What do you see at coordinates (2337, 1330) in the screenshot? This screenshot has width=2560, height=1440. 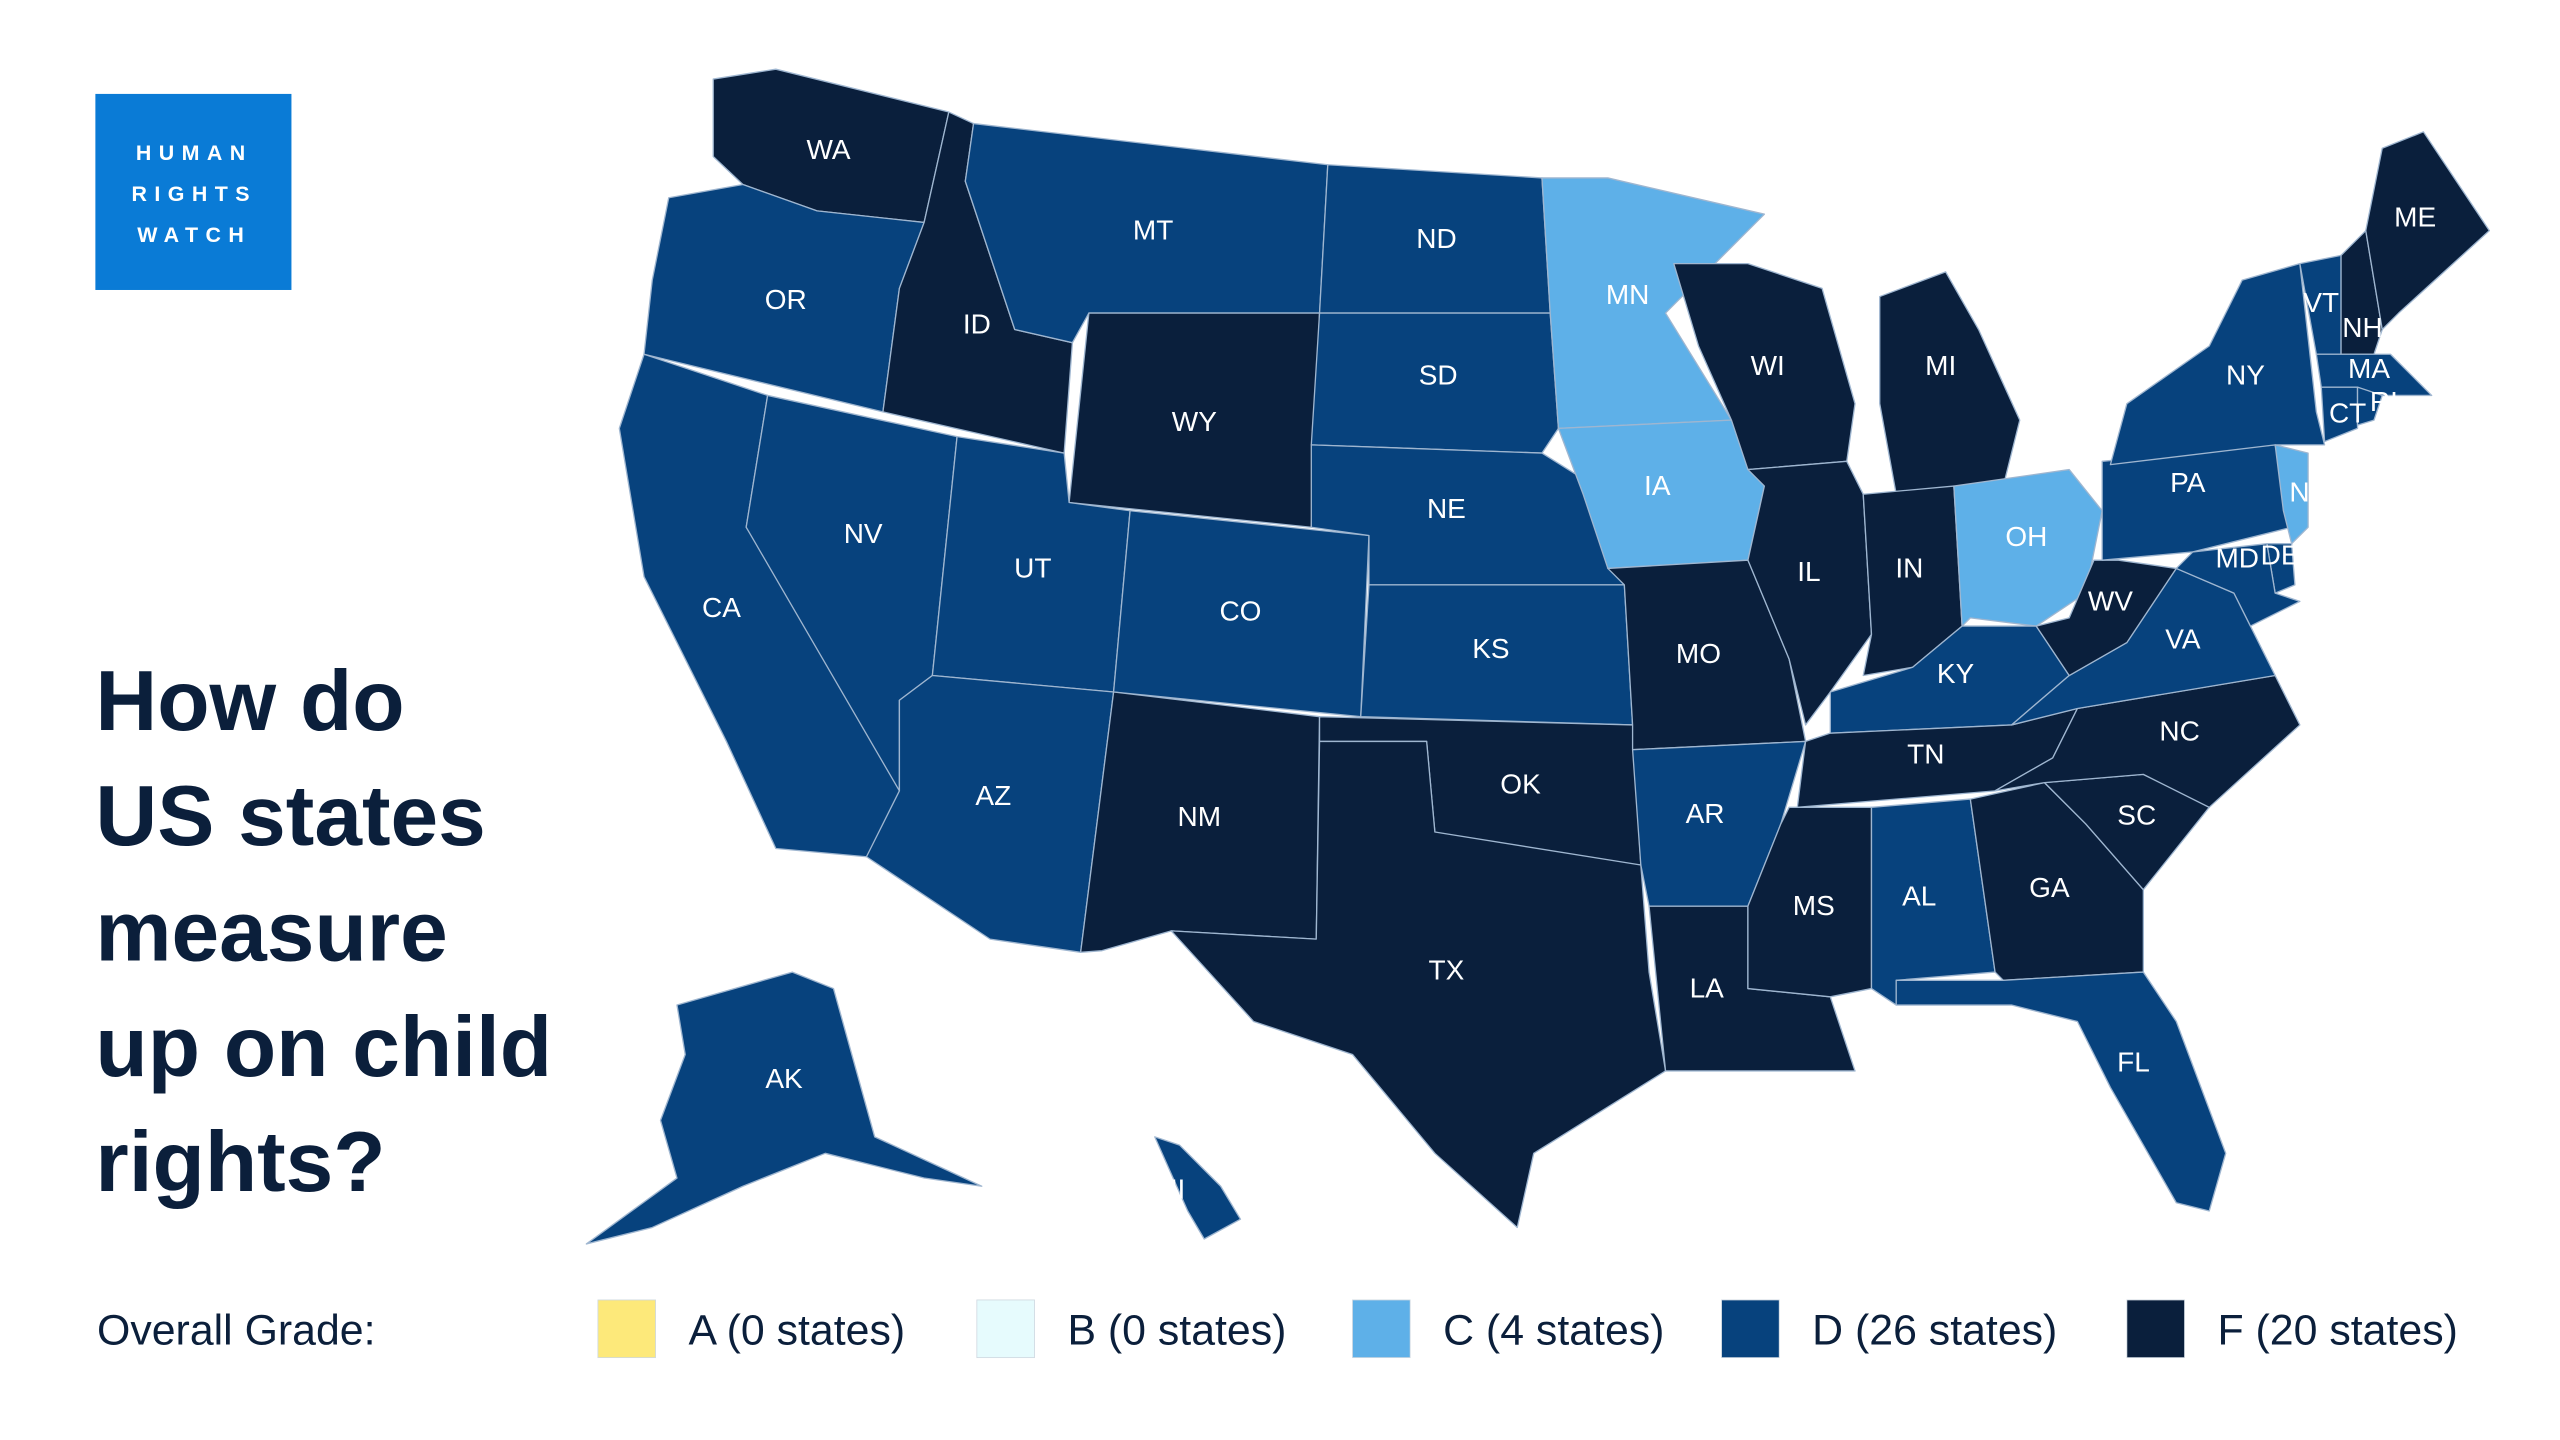 I see `legend-text: F (20 states)` at bounding box center [2337, 1330].